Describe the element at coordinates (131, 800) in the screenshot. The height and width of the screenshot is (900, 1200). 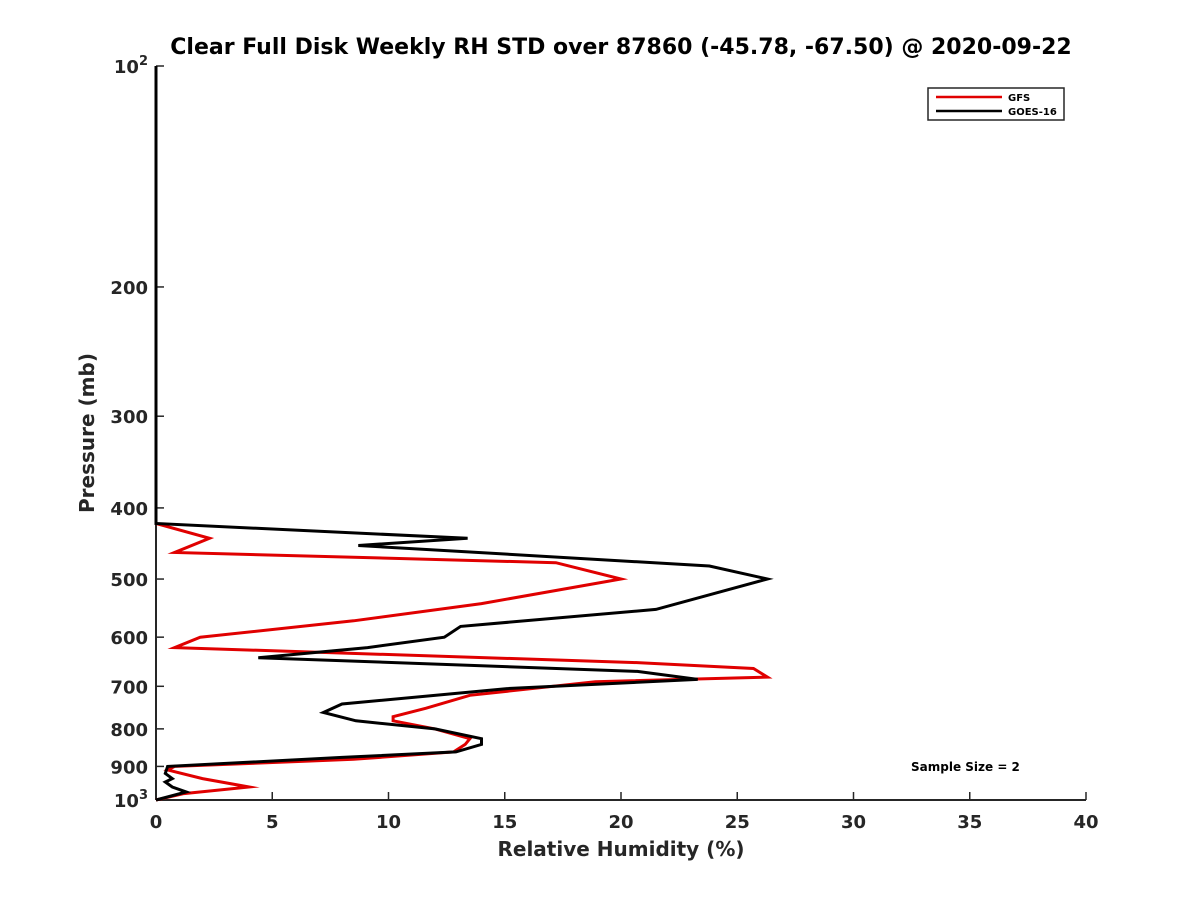
I see `y-tick-label: 10³` at that location.